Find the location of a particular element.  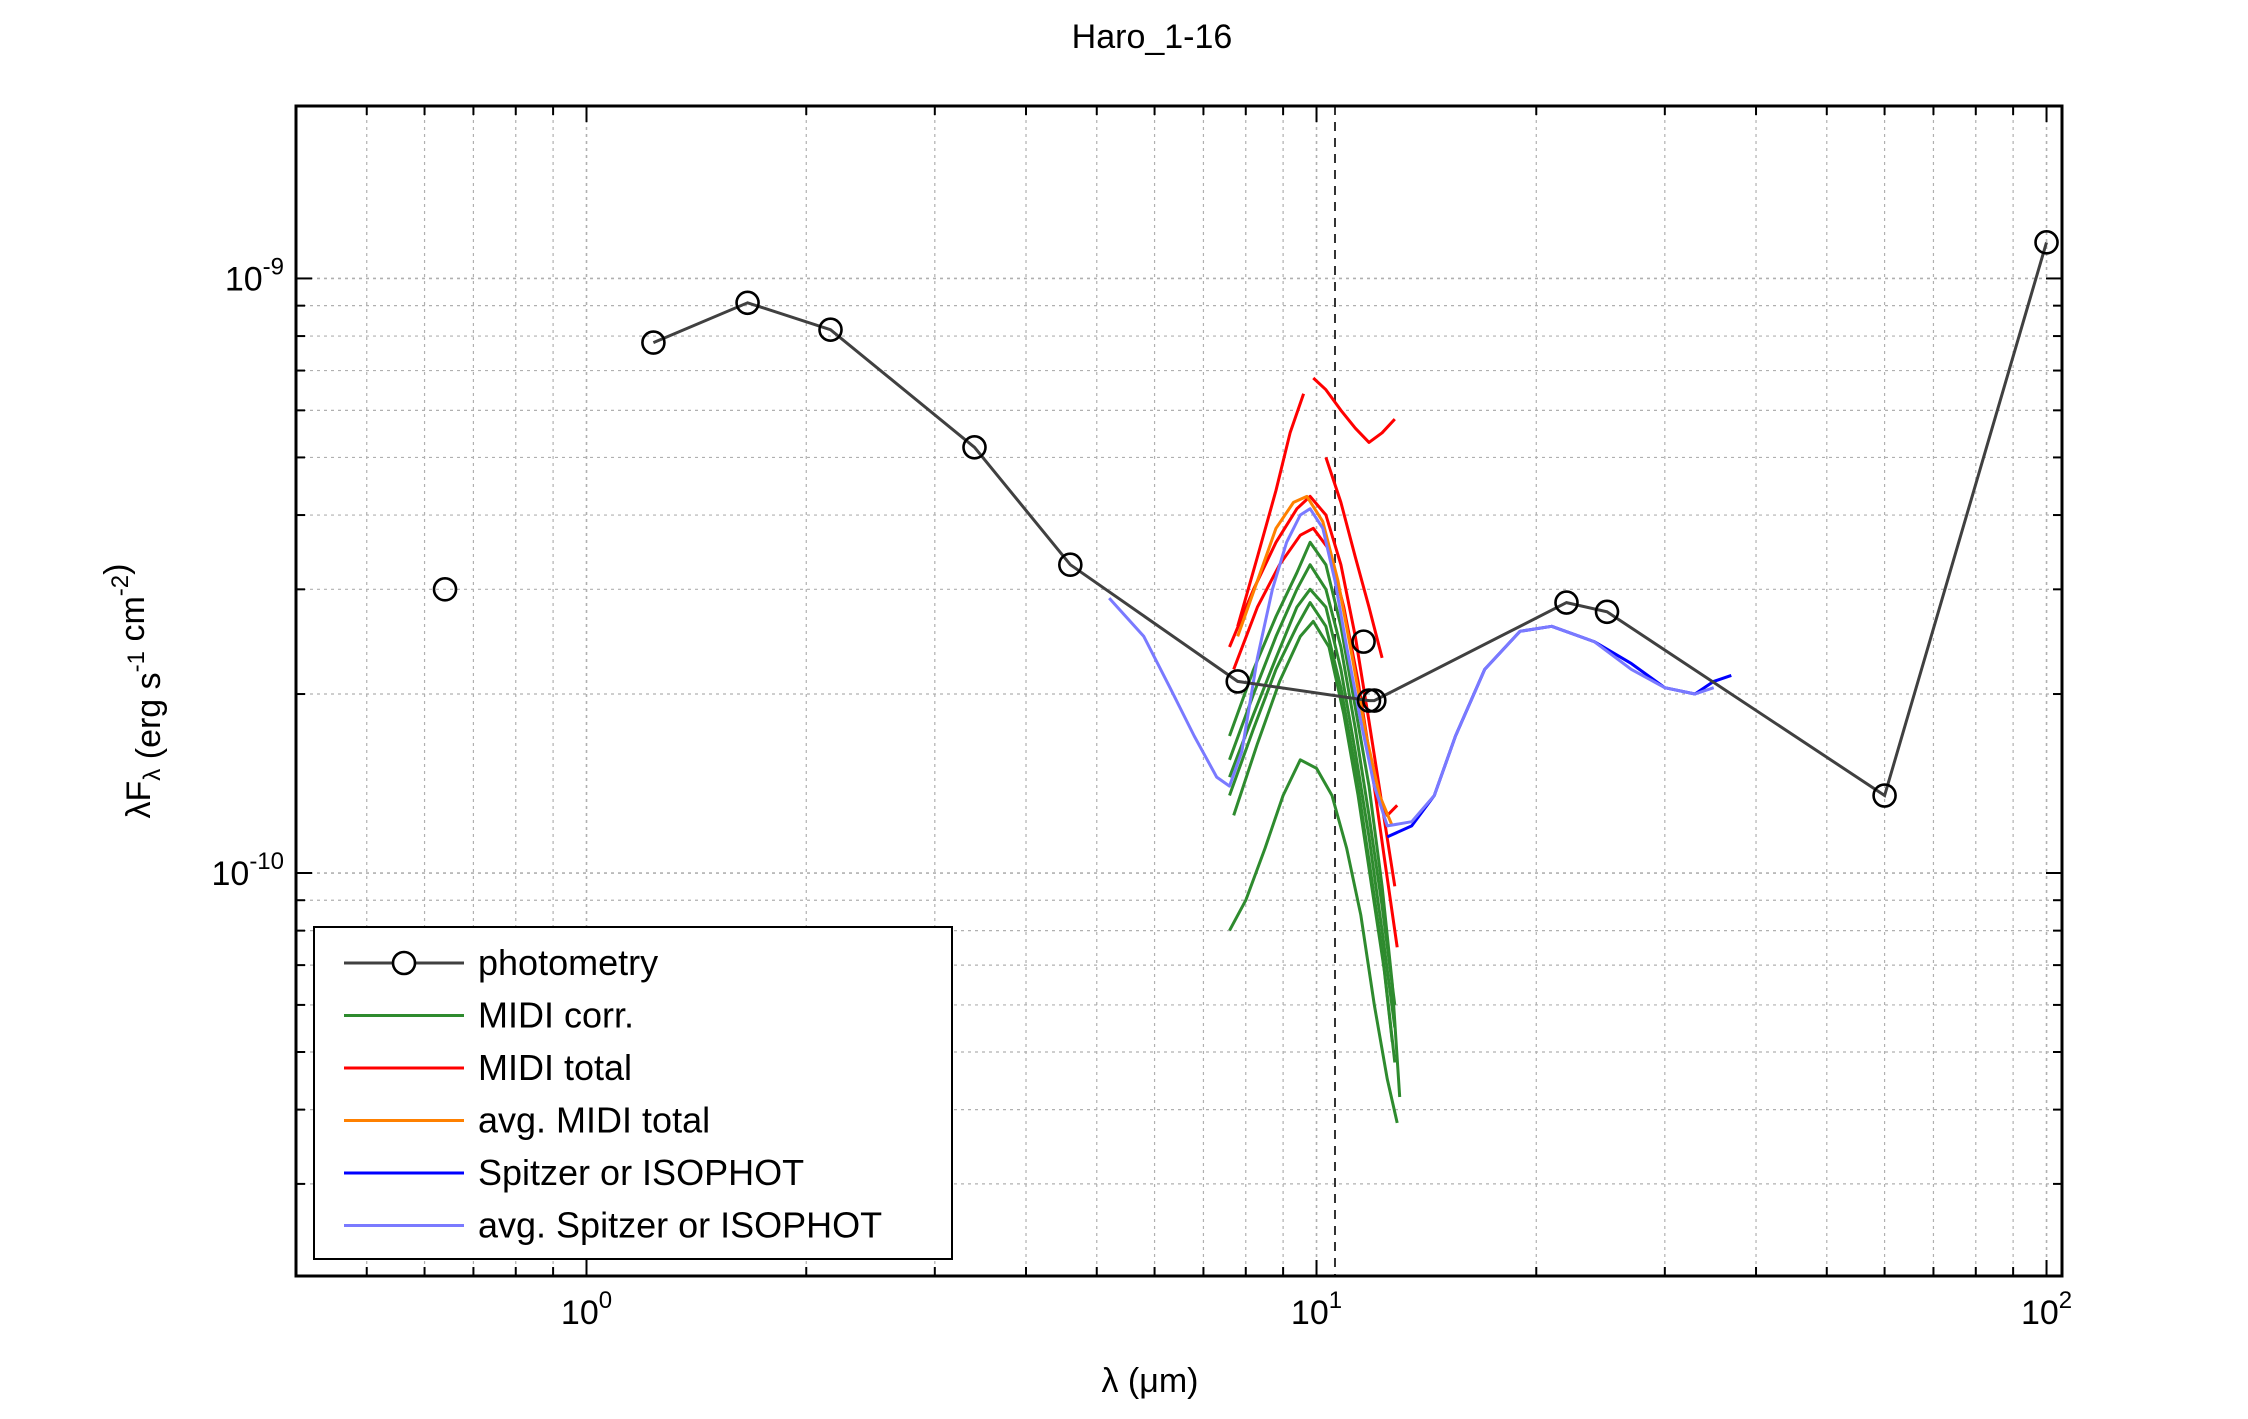

series-midi-total is located at coordinates (1313, 662).